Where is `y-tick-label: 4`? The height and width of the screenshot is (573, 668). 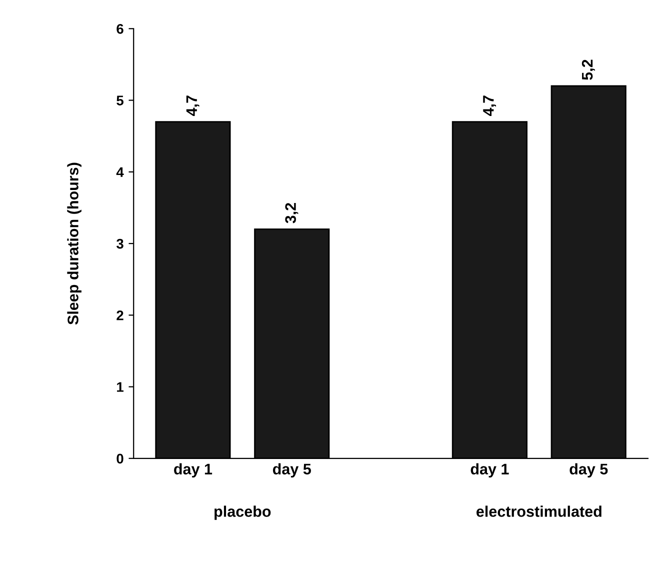 y-tick-label: 4 is located at coordinates (120, 172).